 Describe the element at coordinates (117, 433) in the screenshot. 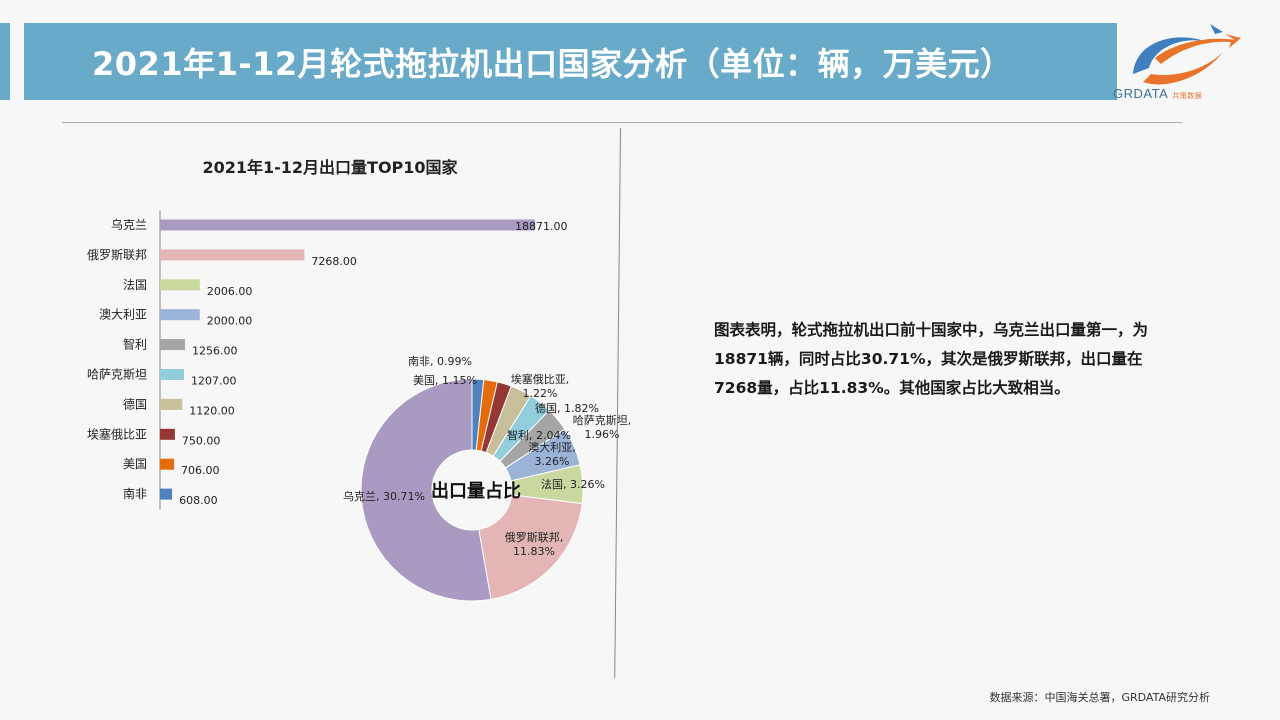

I see `bar-category-label: 埃塞俄比亚` at that location.